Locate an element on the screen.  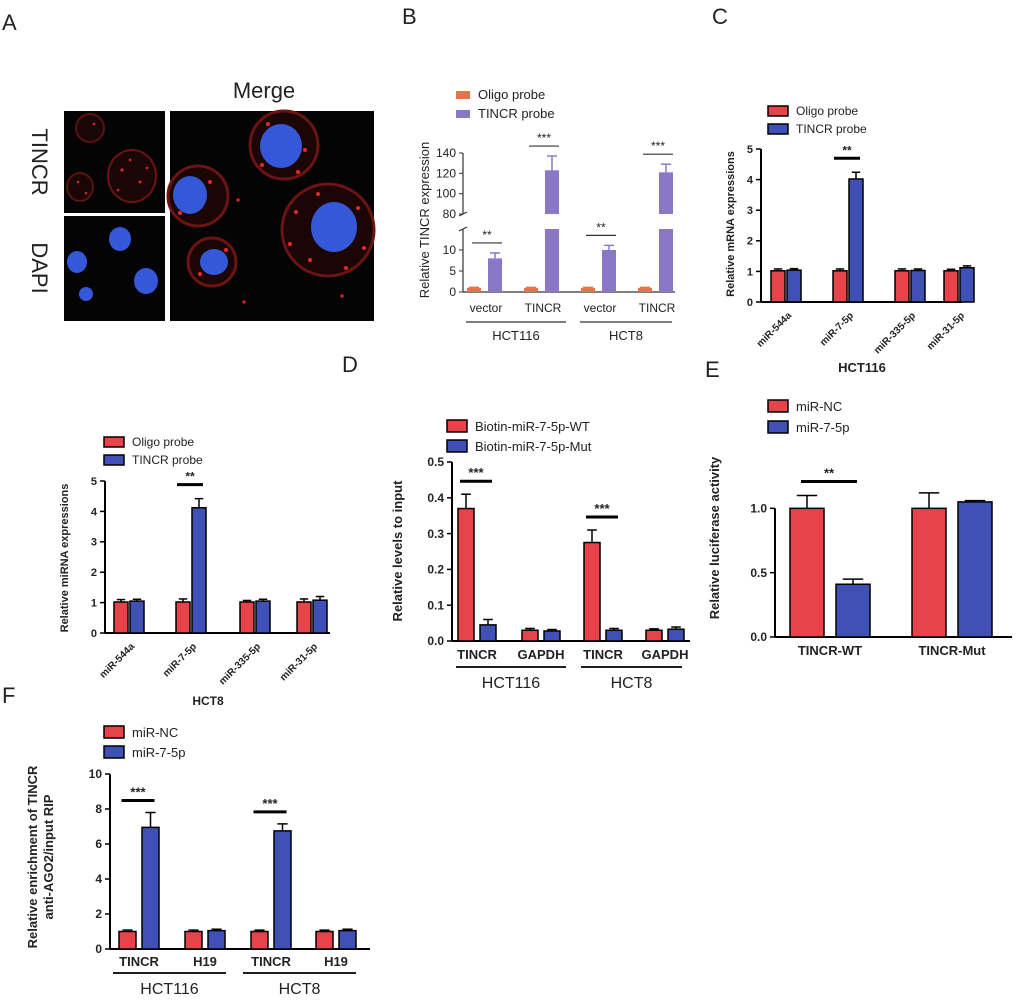
x-tick-label: miR-544a is located at coordinates (775, 330).